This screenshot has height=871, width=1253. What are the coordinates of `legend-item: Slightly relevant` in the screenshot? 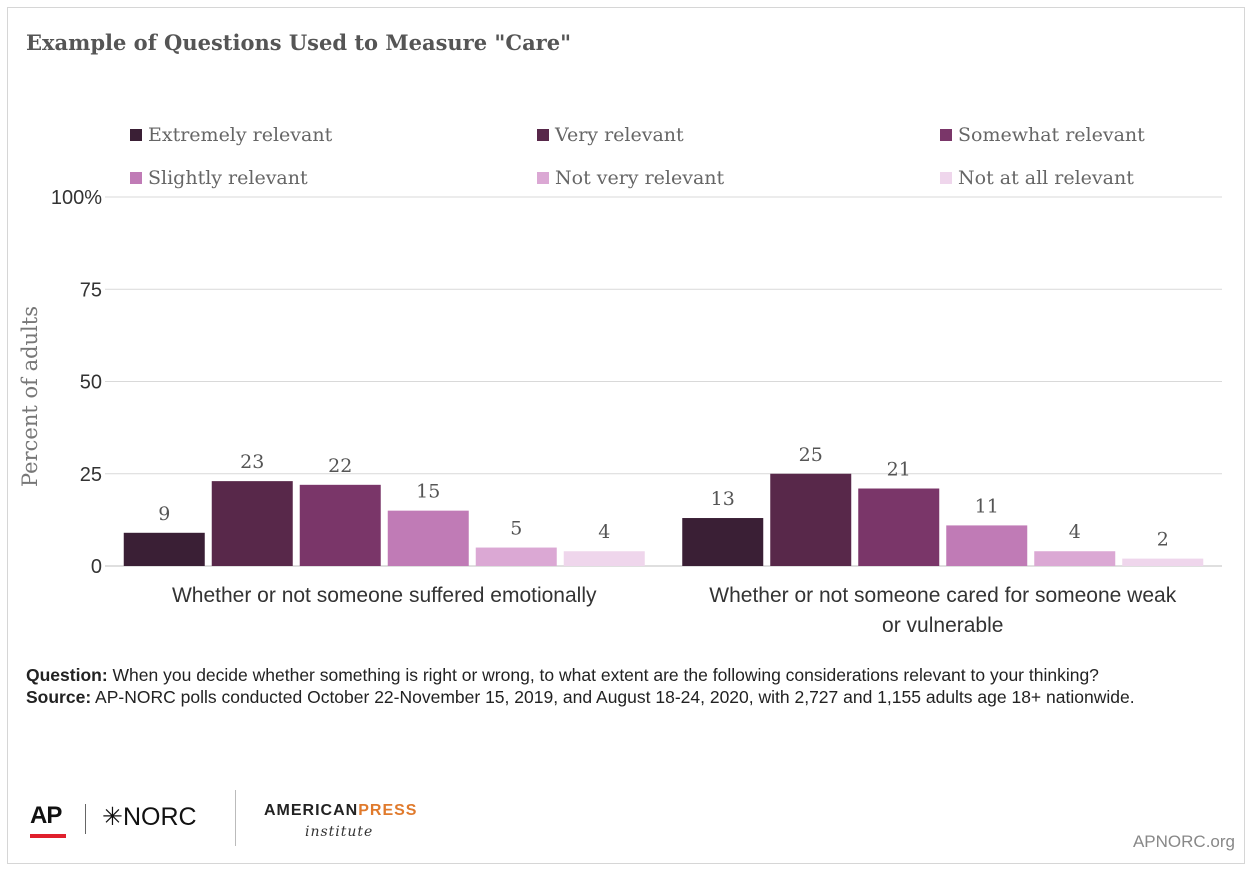 It's located at (219, 178).